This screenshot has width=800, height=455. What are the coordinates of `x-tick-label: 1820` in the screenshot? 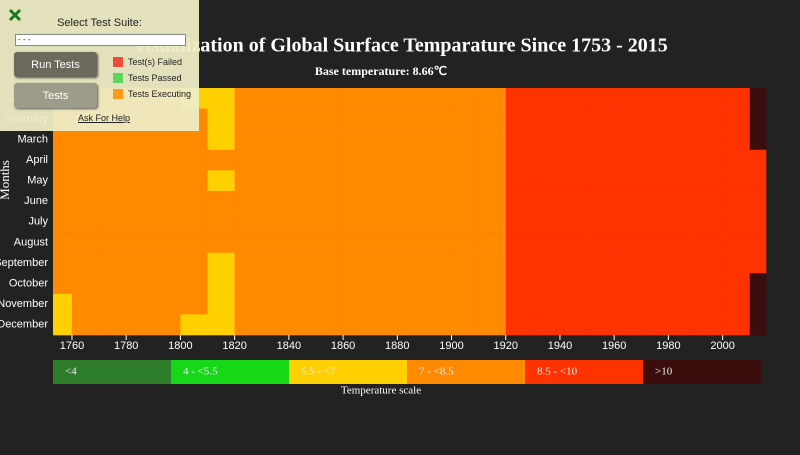 It's located at (234, 346).